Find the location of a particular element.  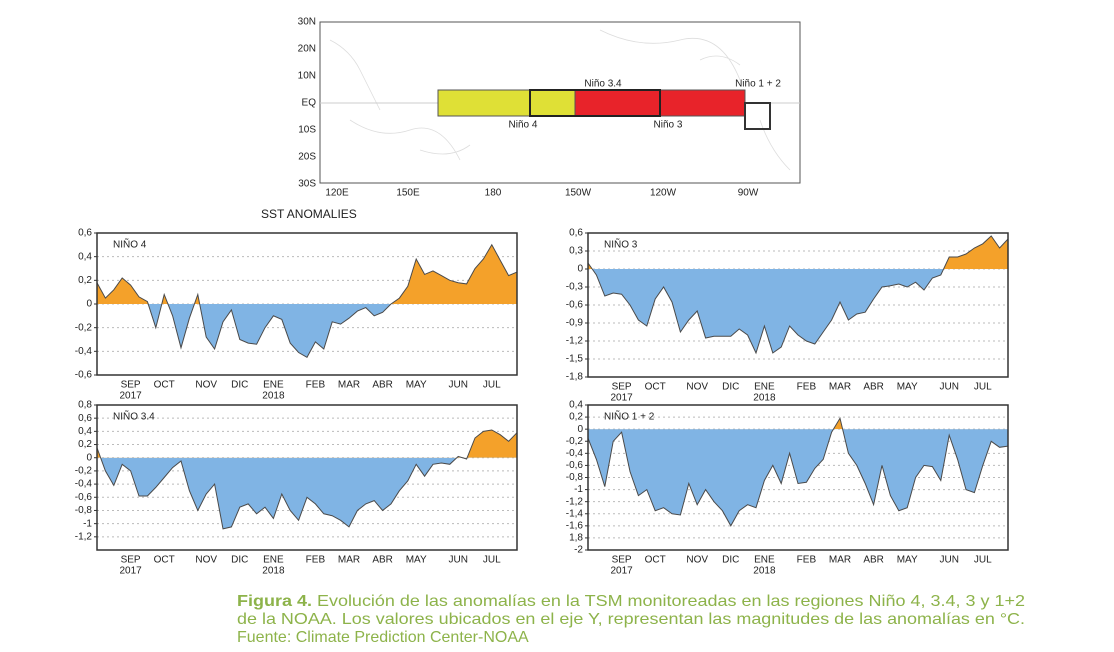

region-label: Niño 1 + 2 is located at coordinates (758, 84).